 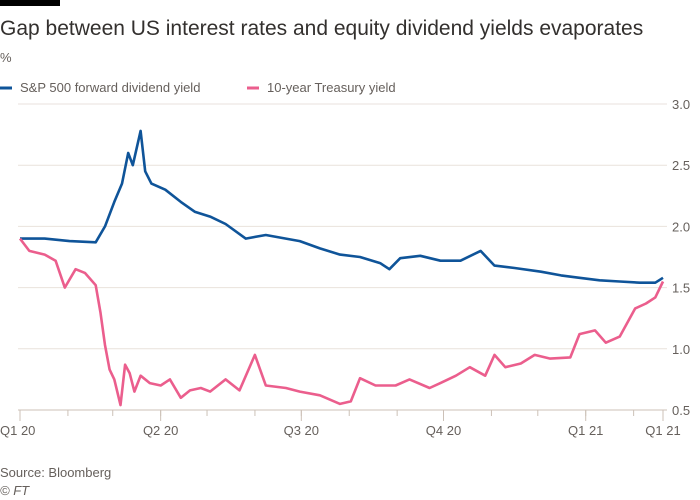 What do you see at coordinates (443, 430) in the screenshot?
I see `x-tick-label: Q4 20` at bounding box center [443, 430].